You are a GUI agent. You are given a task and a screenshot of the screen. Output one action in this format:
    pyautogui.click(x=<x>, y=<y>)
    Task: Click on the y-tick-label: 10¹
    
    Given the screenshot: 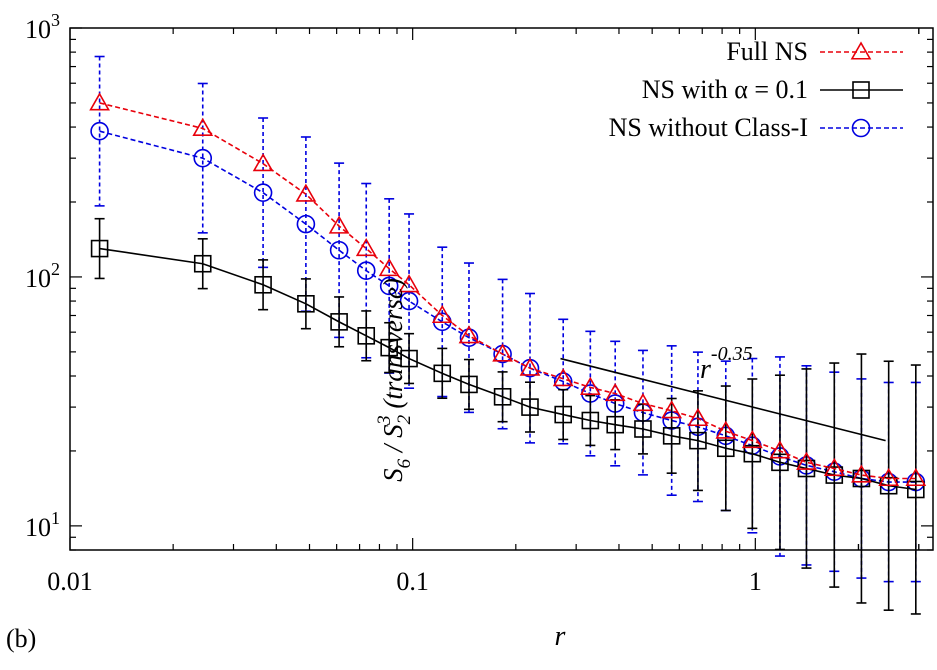 What is the action you would take?
    pyautogui.click(x=42, y=525)
    